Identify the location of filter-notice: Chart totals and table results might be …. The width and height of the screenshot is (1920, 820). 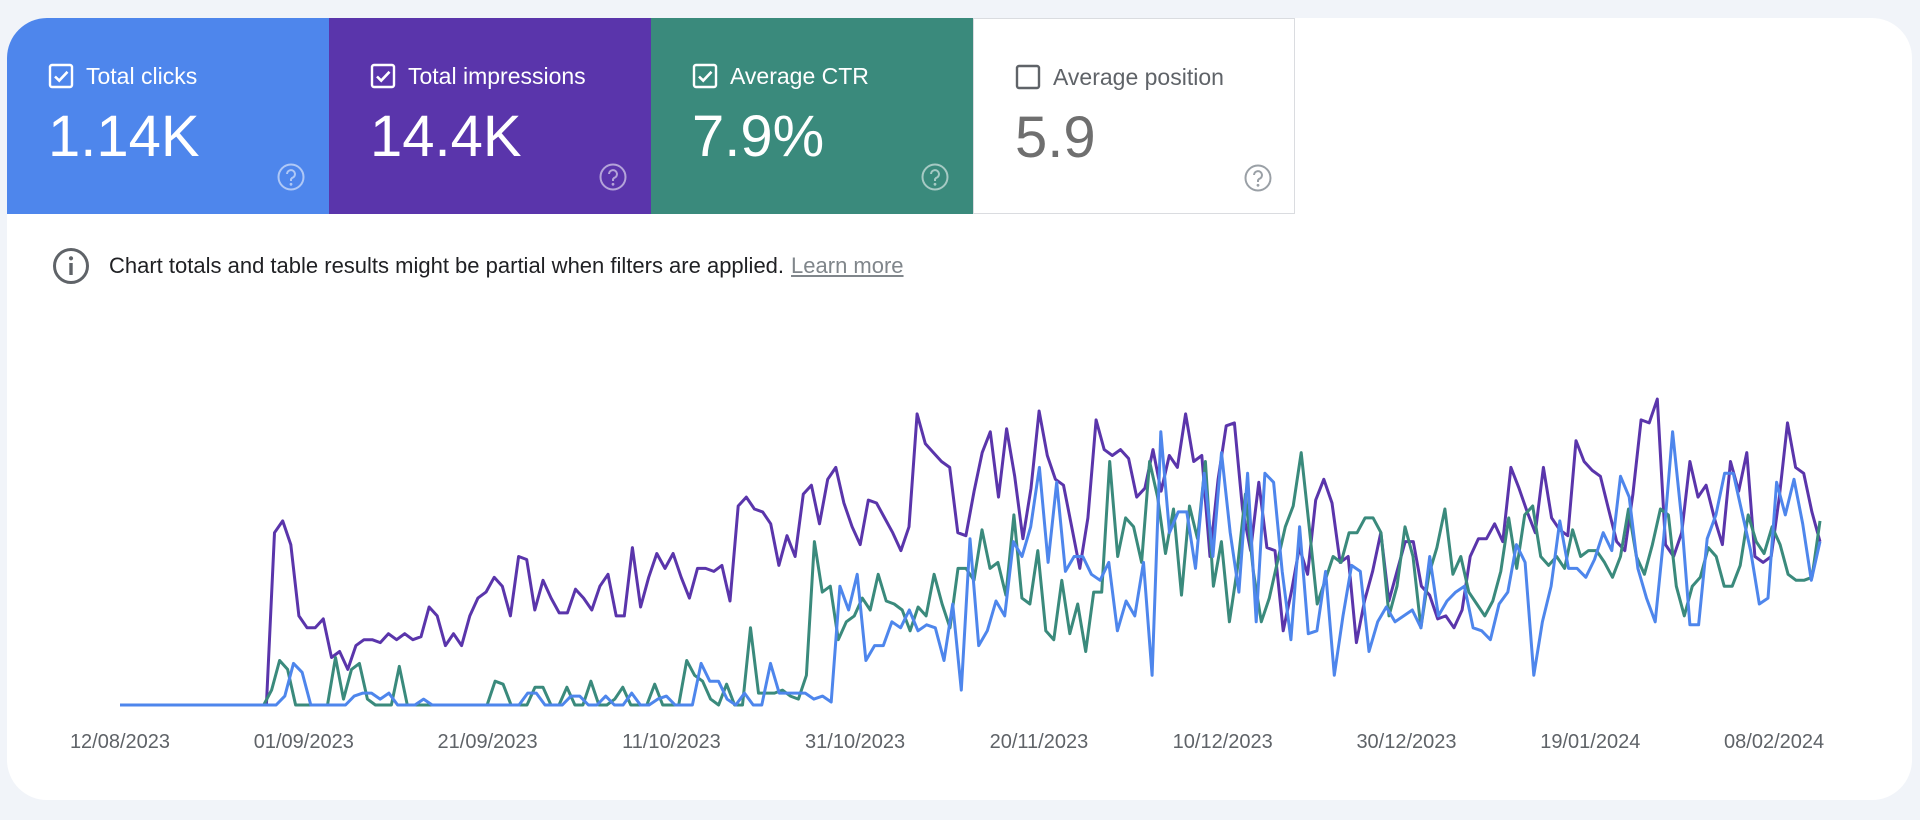
(477, 266).